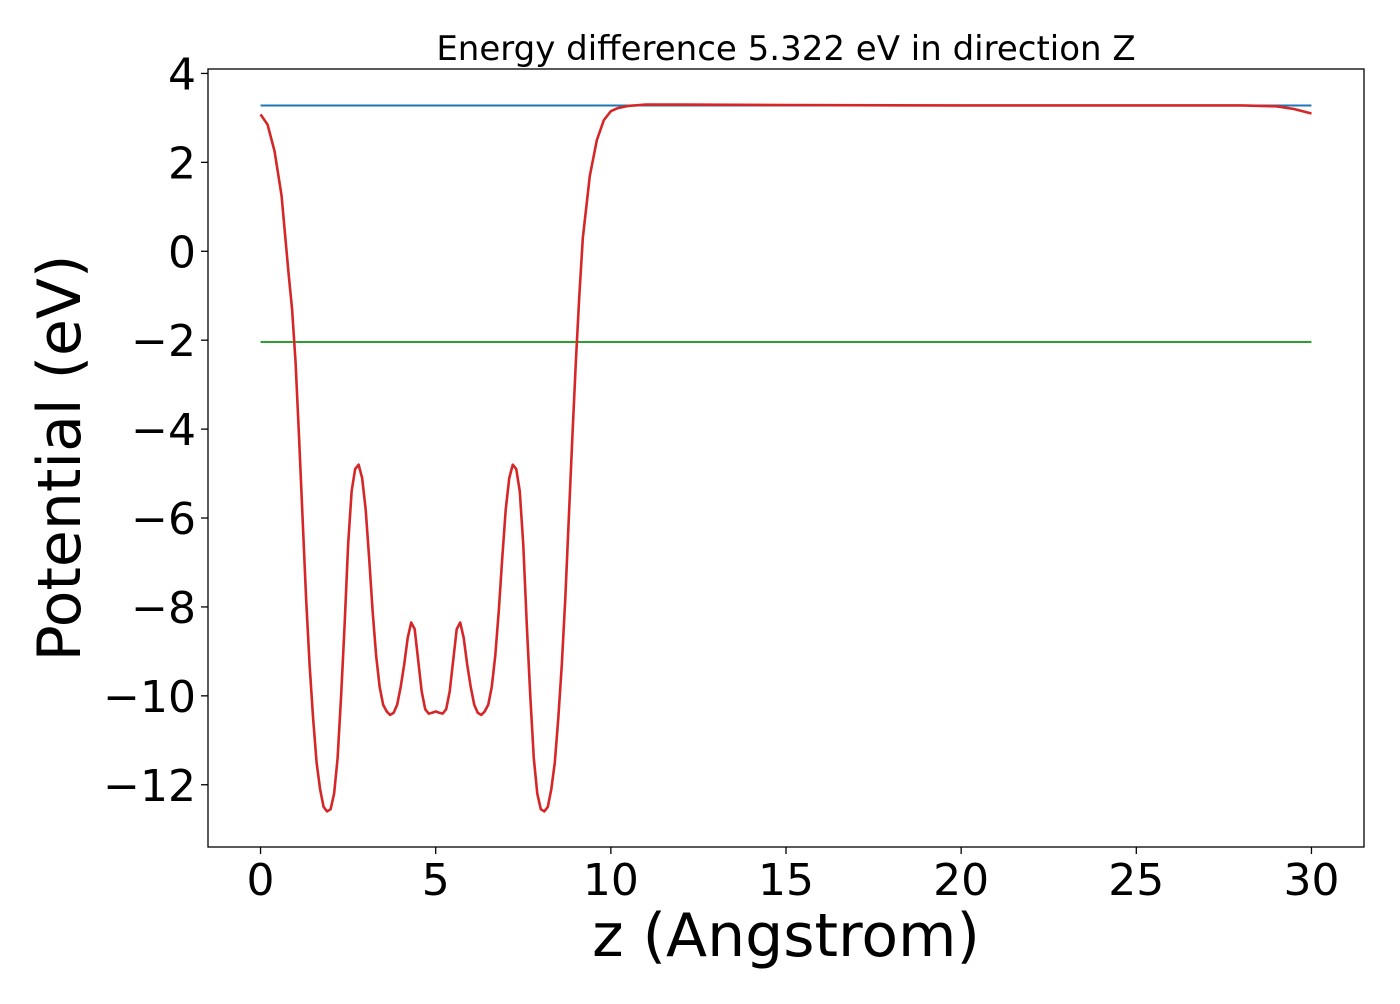 Image resolution: width=1400 pixels, height=1004 pixels. I want to click on y-tick-label: −4, so click(163, 430).